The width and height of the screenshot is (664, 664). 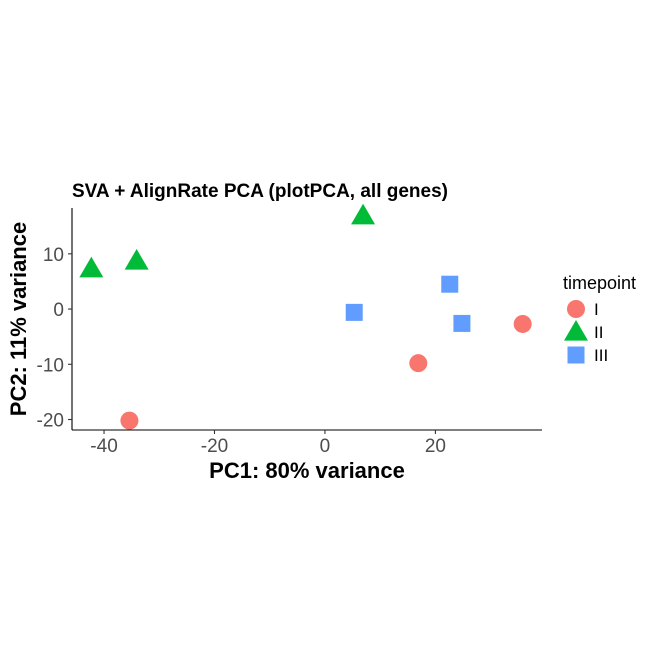 I want to click on x-tick-label: -40, so click(x=103, y=446).